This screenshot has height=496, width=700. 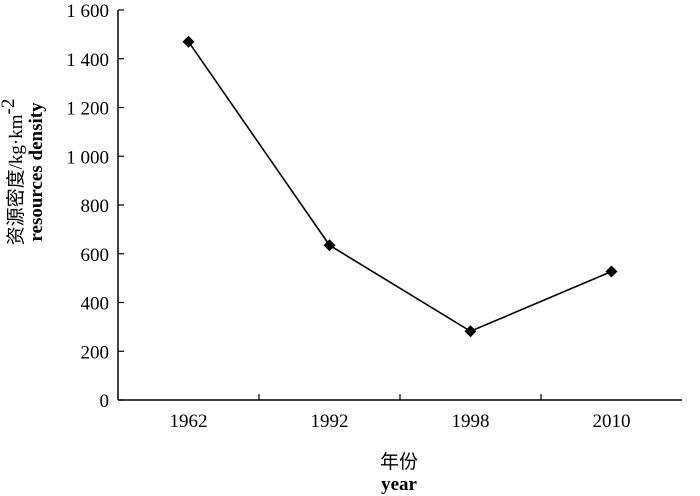 What do you see at coordinates (36, 172) in the screenshot?
I see `y-axis-title-en: resources density` at bounding box center [36, 172].